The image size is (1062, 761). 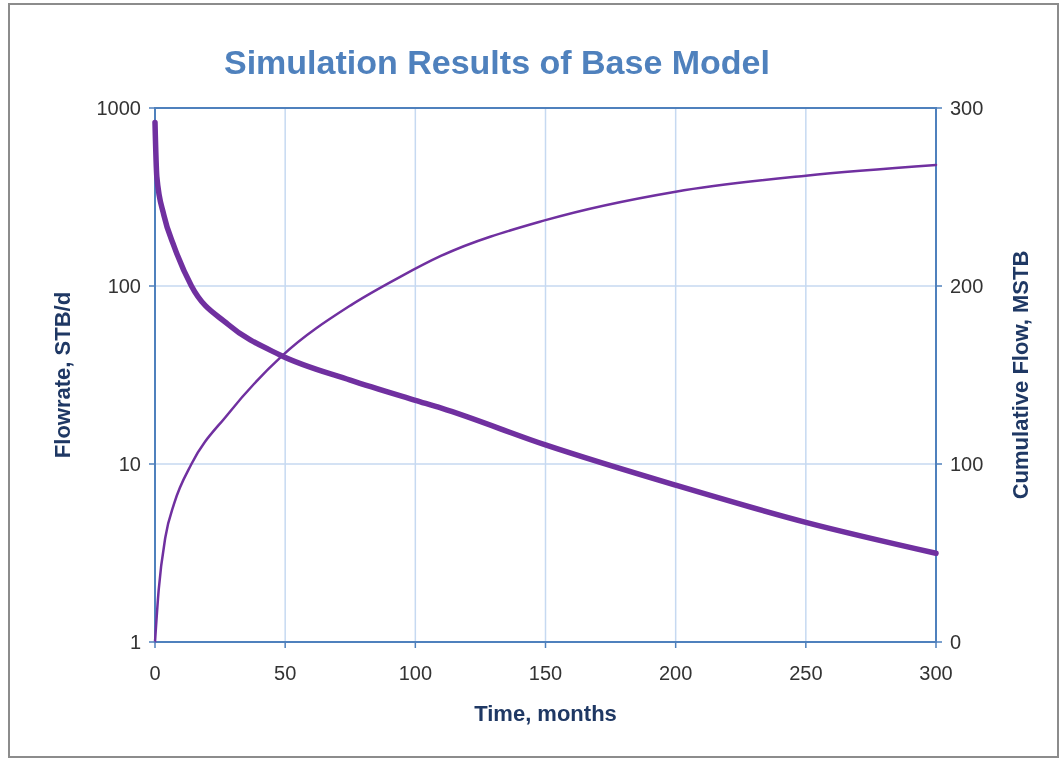 What do you see at coordinates (967, 464) in the screenshot?
I see `y2-tick-label: 100` at bounding box center [967, 464].